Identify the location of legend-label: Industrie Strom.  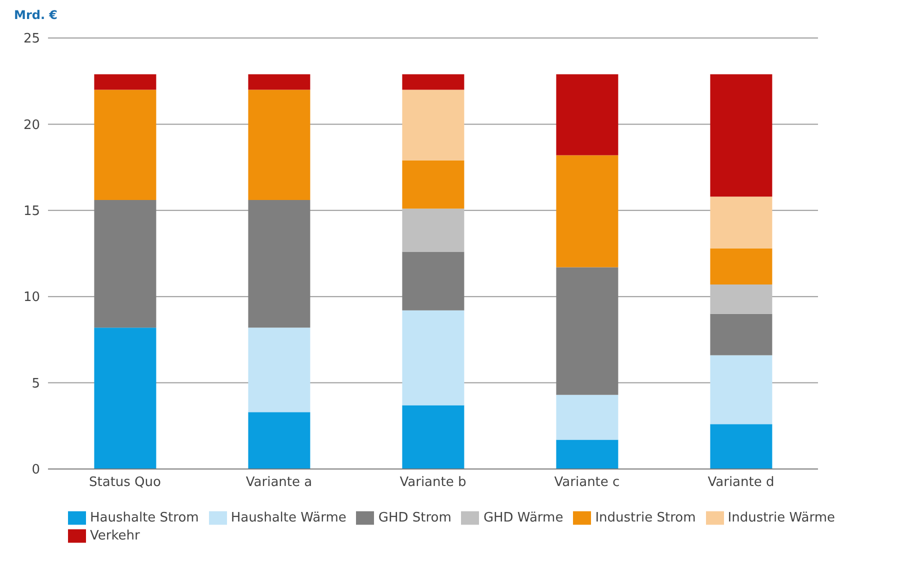
(645, 518).